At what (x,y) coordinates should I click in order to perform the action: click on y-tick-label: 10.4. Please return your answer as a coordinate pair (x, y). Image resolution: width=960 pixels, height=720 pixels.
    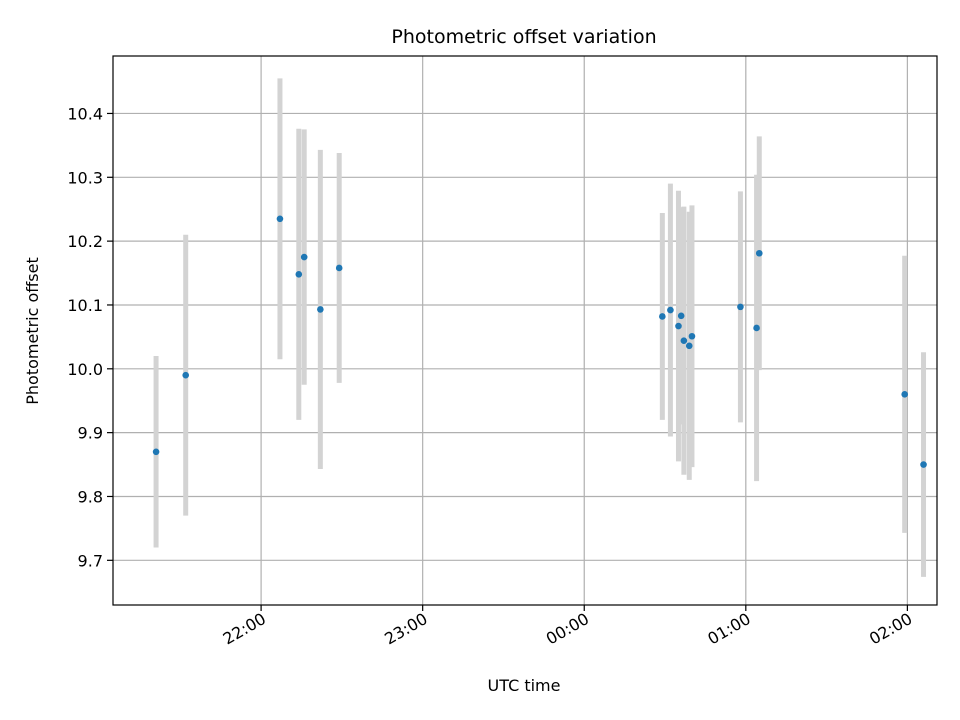
    Looking at the image, I should click on (85, 113).